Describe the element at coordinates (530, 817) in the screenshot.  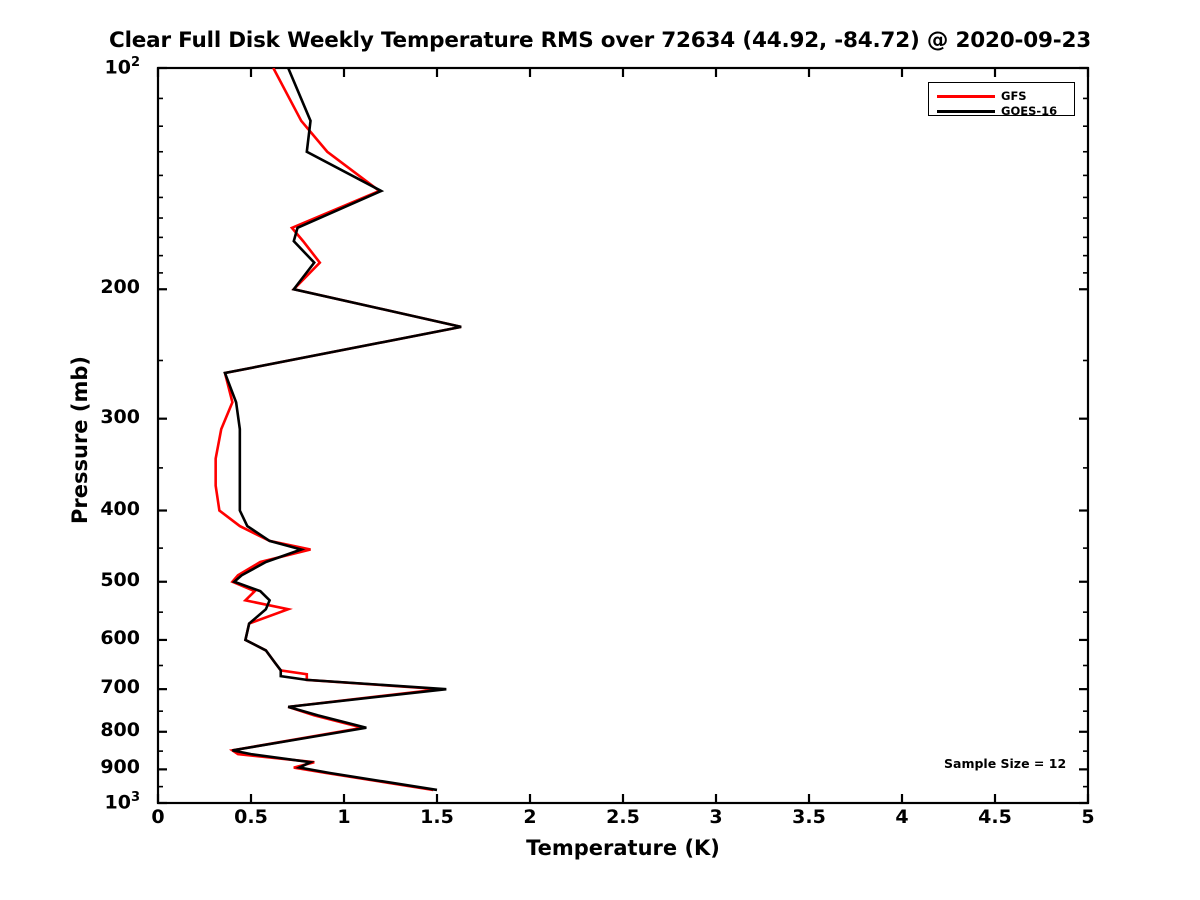
I see `x-tick-label: 2` at that location.